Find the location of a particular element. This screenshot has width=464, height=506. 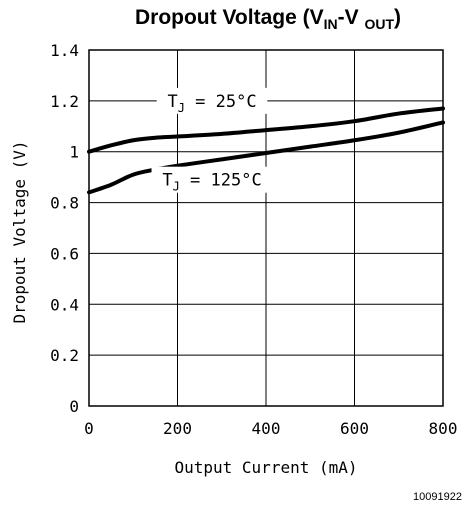

y-axis-title: Dropout Voltage (V) is located at coordinates (19, 231).